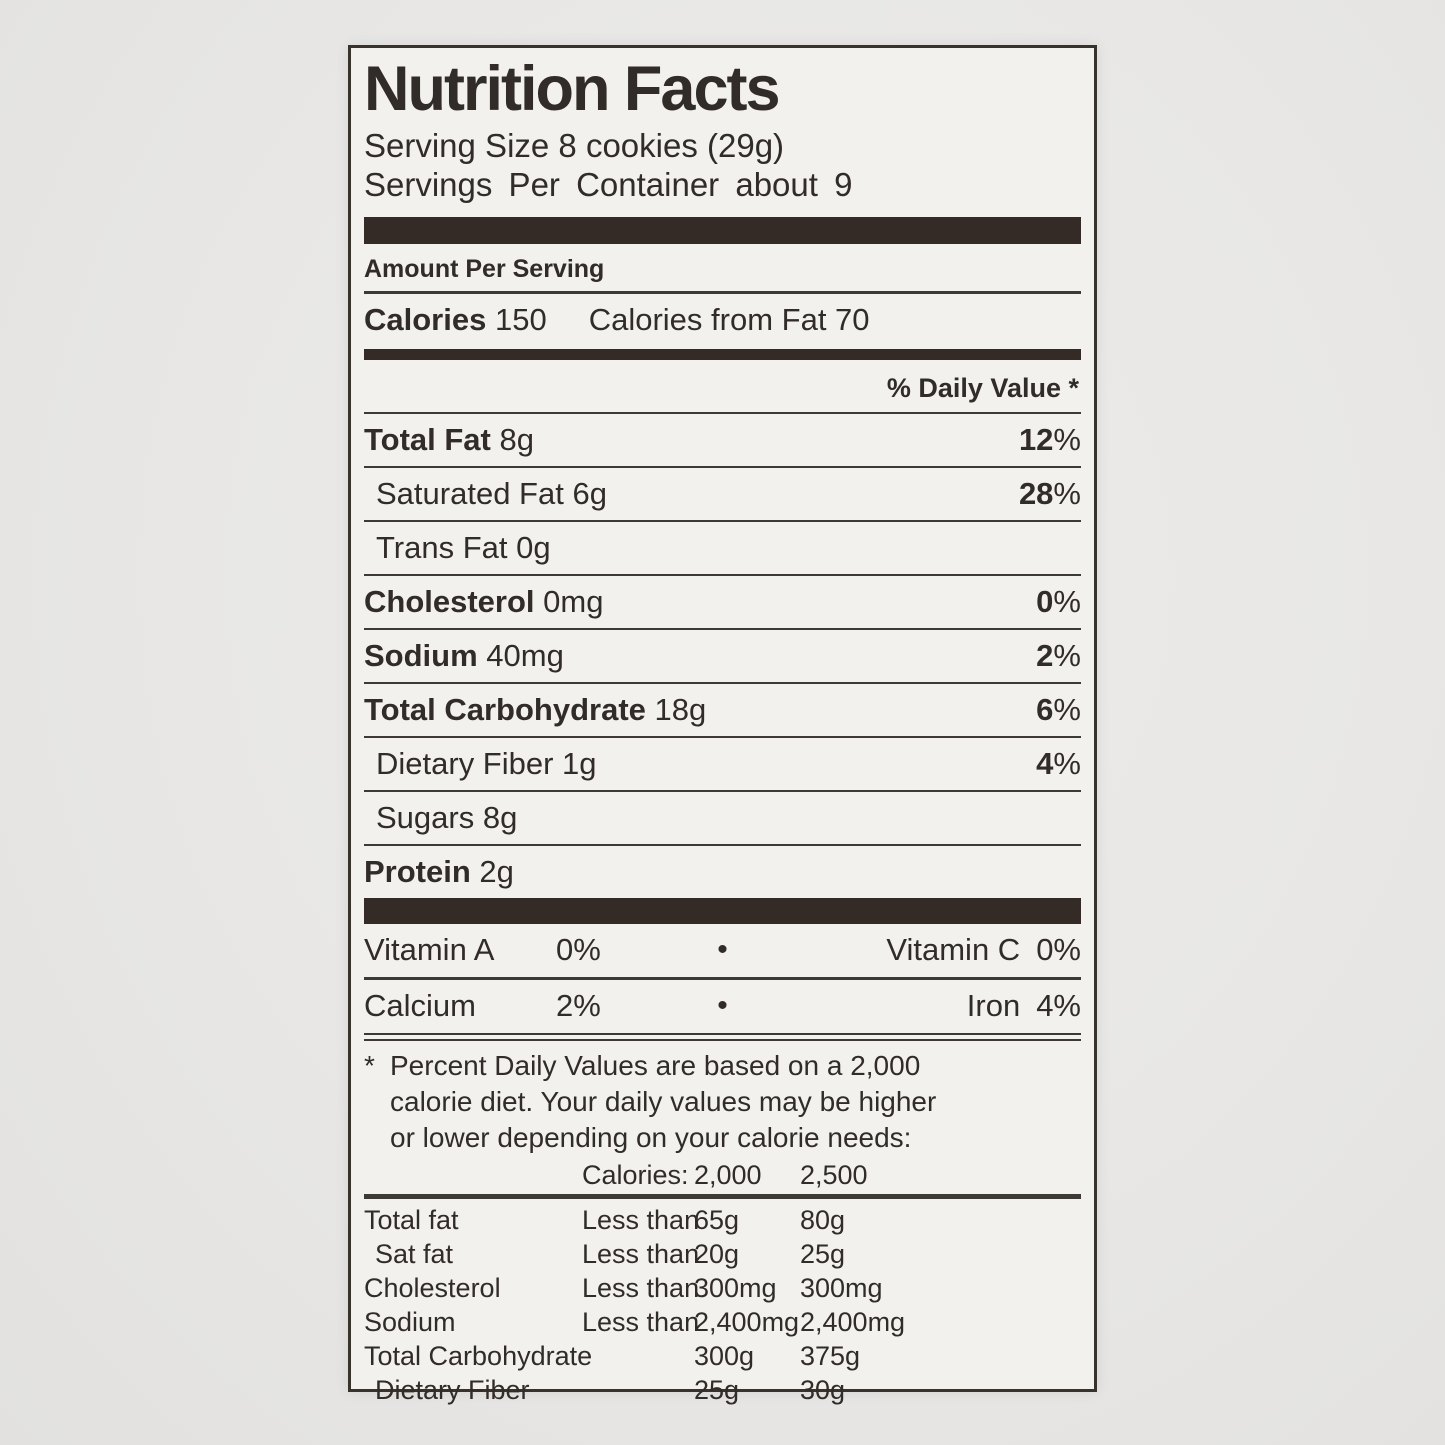 The image size is (1445, 1445). I want to click on reference-name: Cholesterol, so click(432, 1288).